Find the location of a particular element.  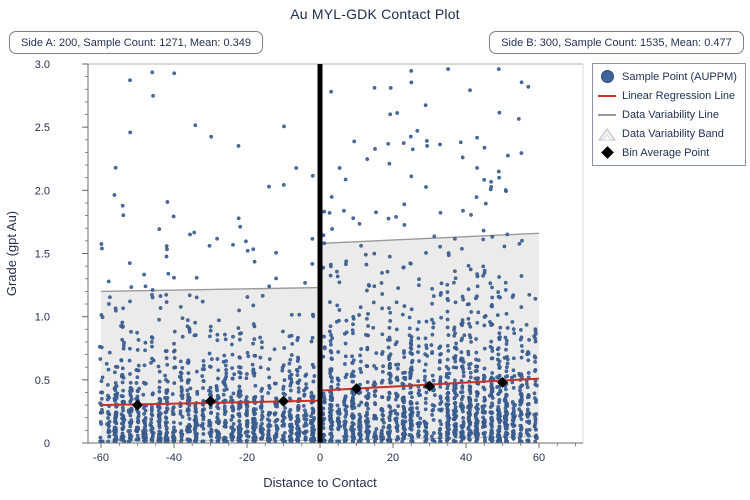

x-tick-label: 0 is located at coordinates (320, 458).